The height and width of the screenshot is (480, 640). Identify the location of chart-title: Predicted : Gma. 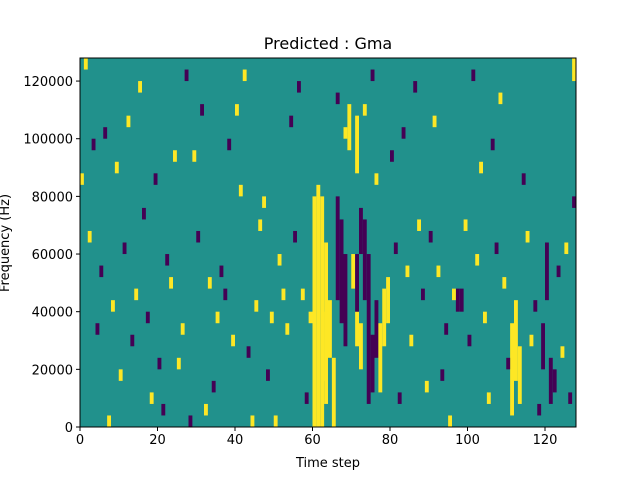
(328, 43).